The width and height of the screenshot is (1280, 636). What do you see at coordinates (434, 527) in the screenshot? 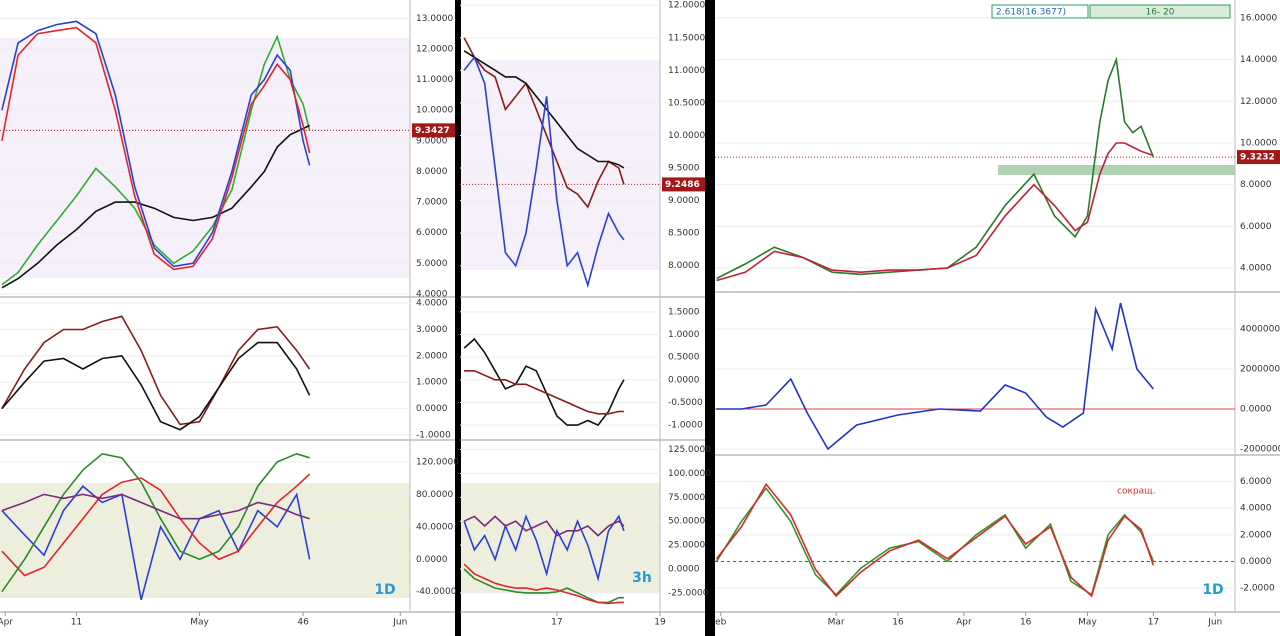
I see `y-tick-label: 40.0000` at bounding box center [434, 527].